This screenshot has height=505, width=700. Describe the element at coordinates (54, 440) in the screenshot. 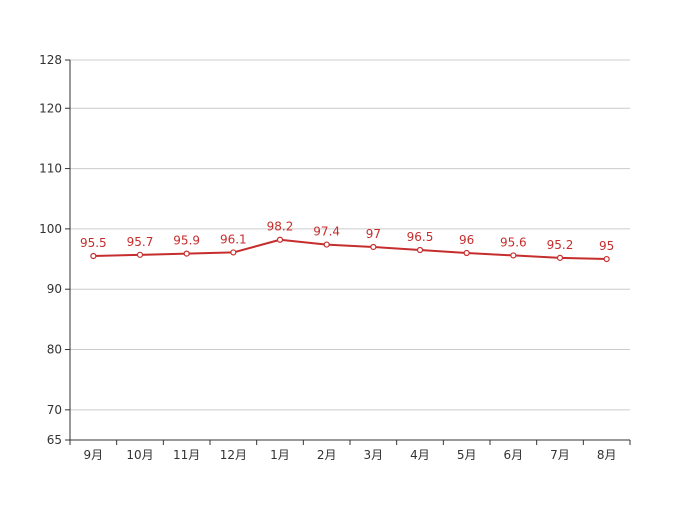

I see `y-tick-label: 65` at that location.